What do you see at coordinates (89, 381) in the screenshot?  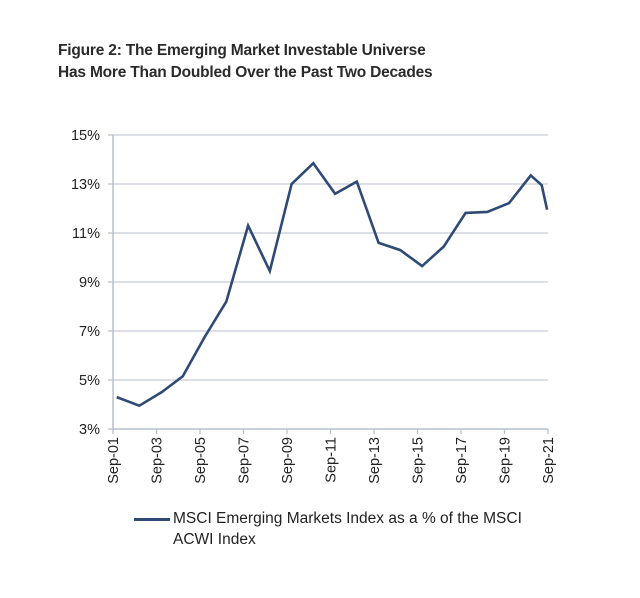 I see `y-tick-label: 5%` at bounding box center [89, 381].